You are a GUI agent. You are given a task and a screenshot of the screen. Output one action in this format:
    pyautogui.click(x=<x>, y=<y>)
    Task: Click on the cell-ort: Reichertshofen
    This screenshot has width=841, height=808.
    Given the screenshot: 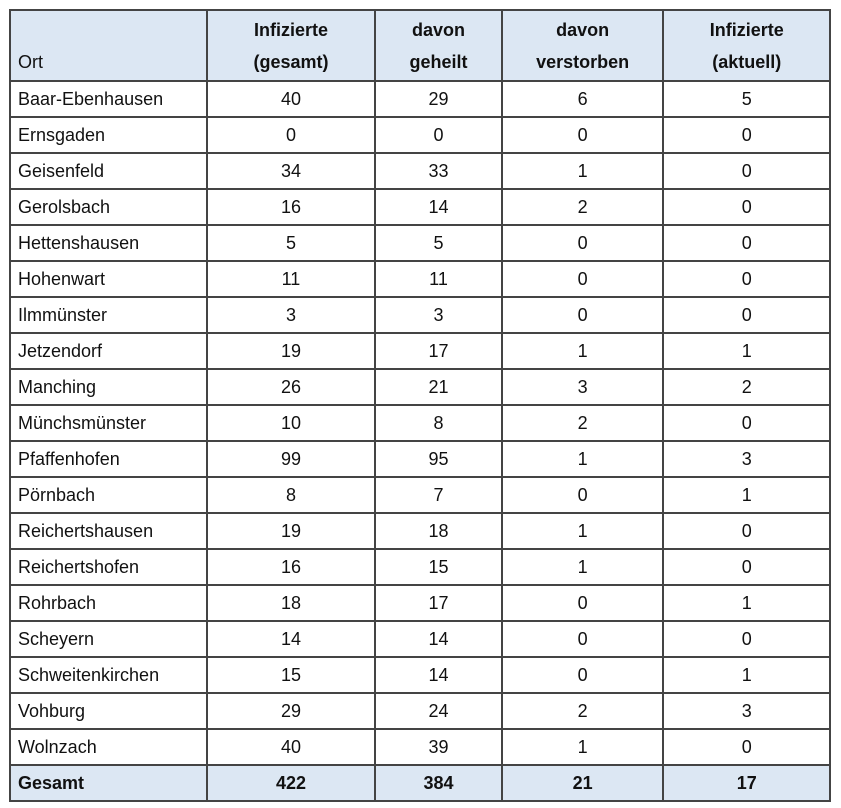 What is the action you would take?
    pyautogui.click(x=108, y=567)
    